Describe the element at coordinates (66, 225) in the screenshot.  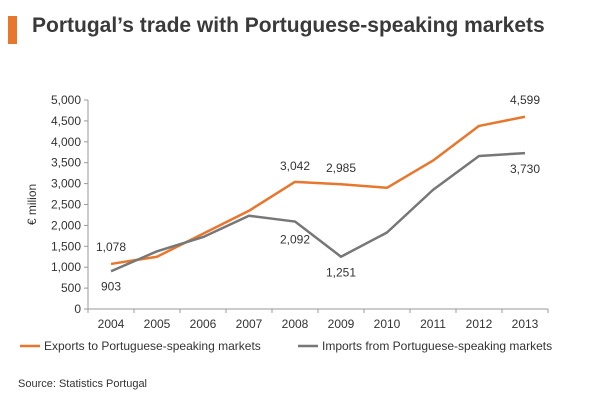
I see `y-tick-label: 2,000` at that location.